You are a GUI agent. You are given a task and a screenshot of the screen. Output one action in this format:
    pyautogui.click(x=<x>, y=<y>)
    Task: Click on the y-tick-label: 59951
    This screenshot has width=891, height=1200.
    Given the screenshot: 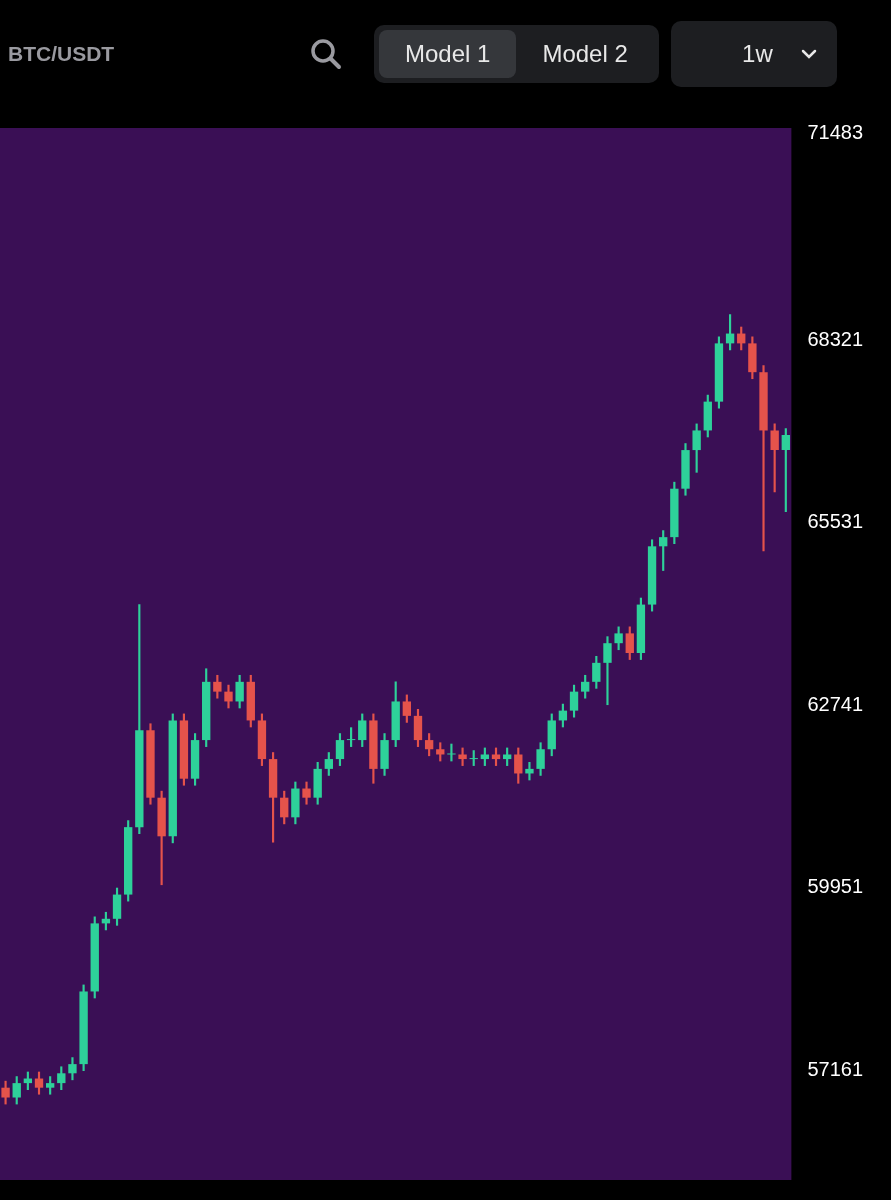 What is the action you would take?
    pyautogui.click(x=835, y=886)
    